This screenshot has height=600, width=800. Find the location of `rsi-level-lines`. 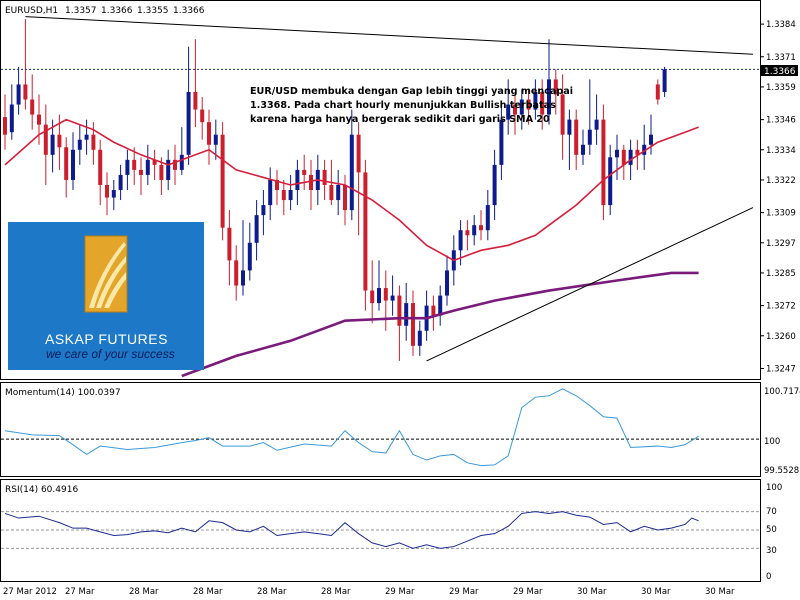

rsi-level-lines is located at coordinates (380, 530).